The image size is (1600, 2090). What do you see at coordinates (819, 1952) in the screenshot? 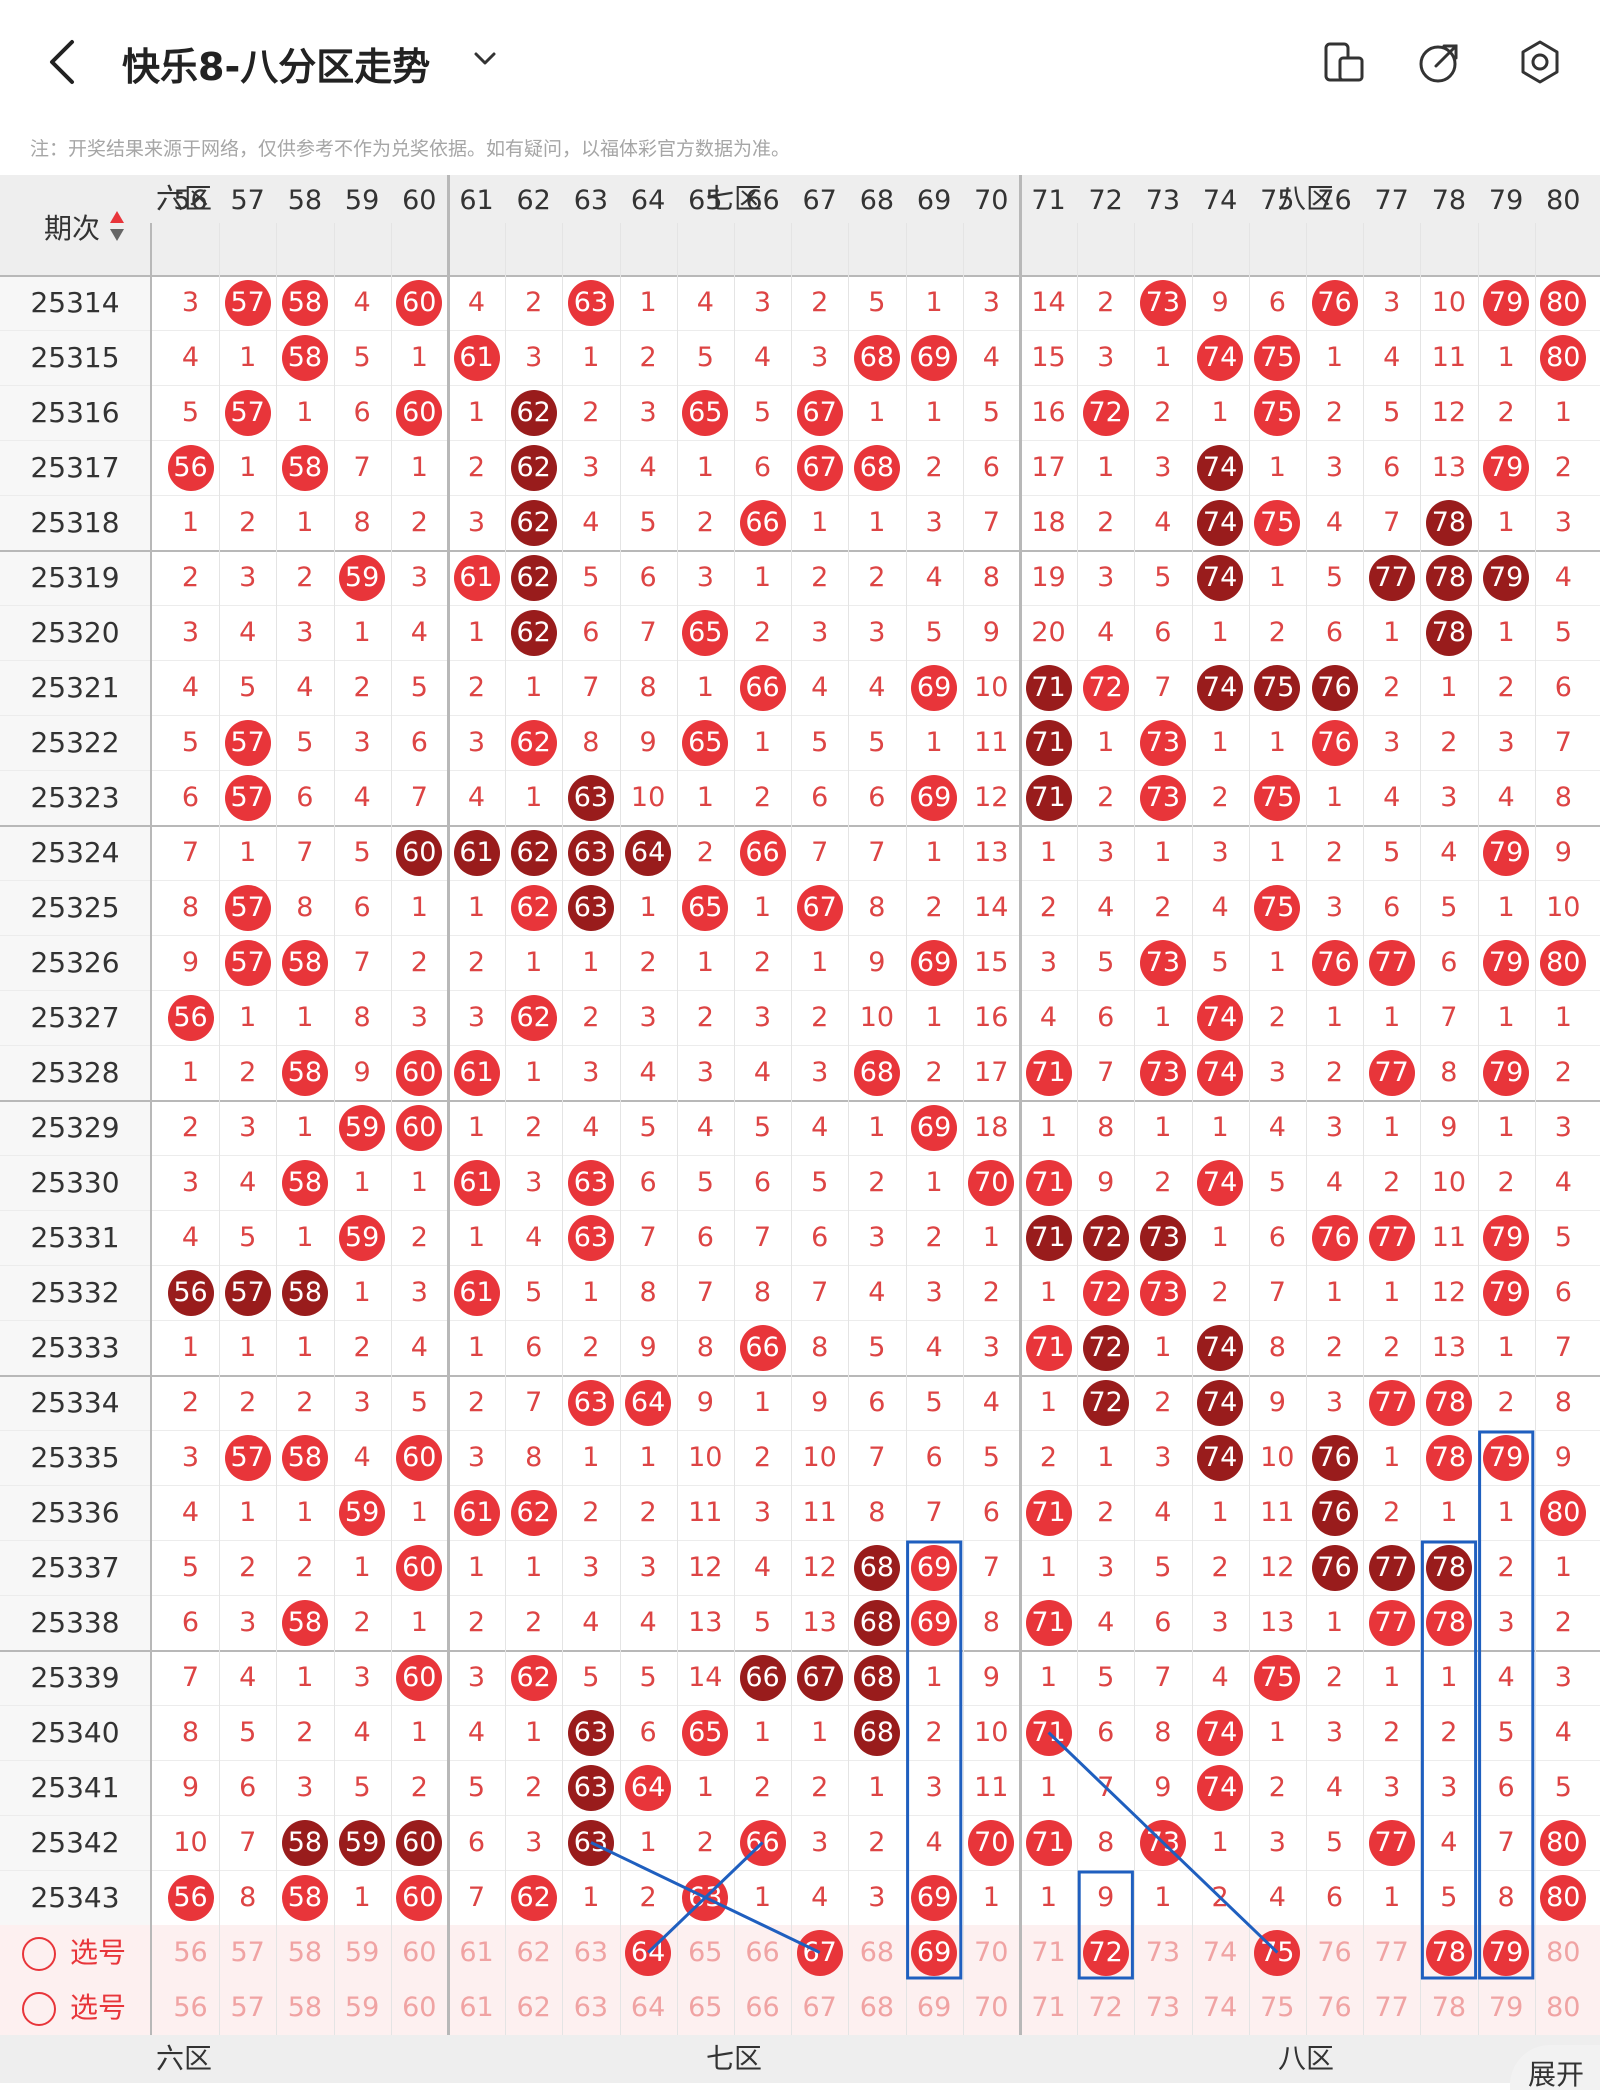
I see `selected-pick-ball: 67` at bounding box center [819, 1952].